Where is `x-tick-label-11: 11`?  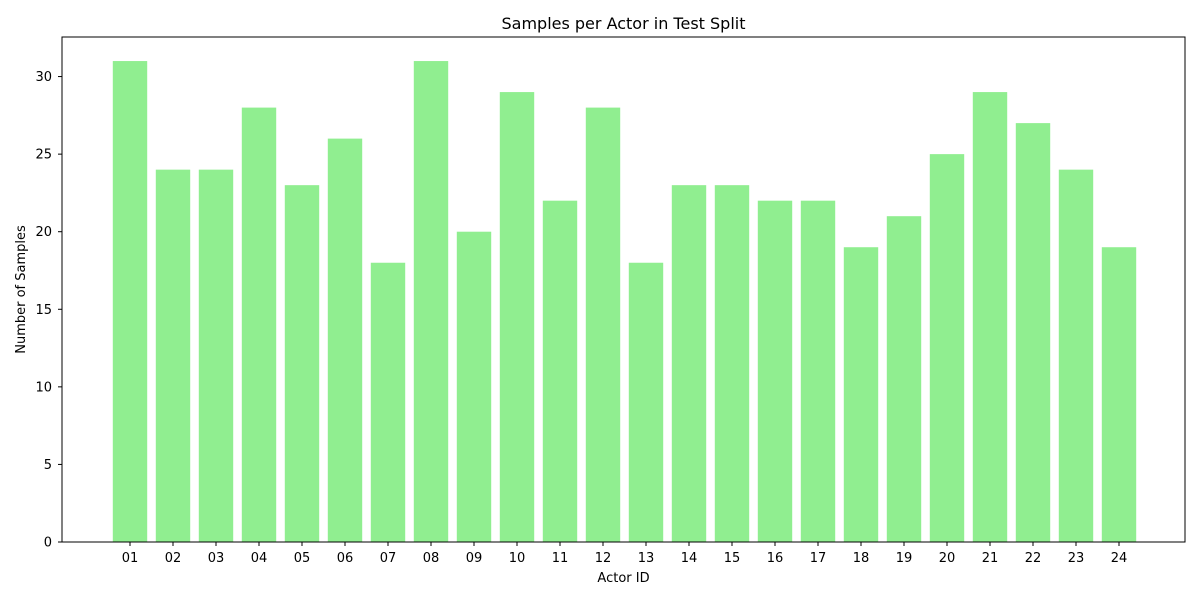
x-tick-label-11: 11 is located at coordinates (560, 558).